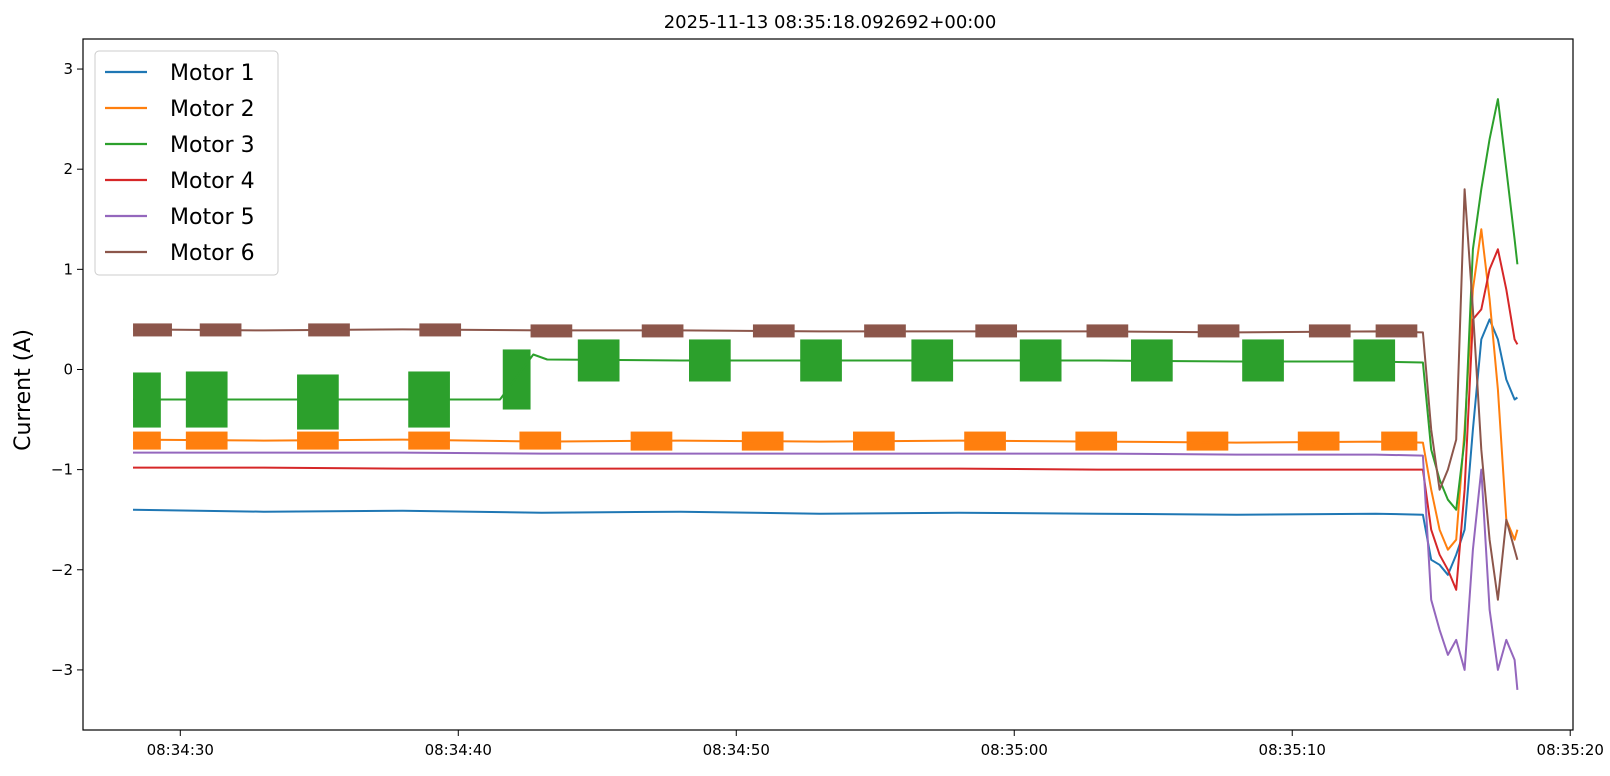 Image resolution: width=1610 pixels, height=776 pixels. I want to click on y-axis-label: Current (A), so click(23, 390).